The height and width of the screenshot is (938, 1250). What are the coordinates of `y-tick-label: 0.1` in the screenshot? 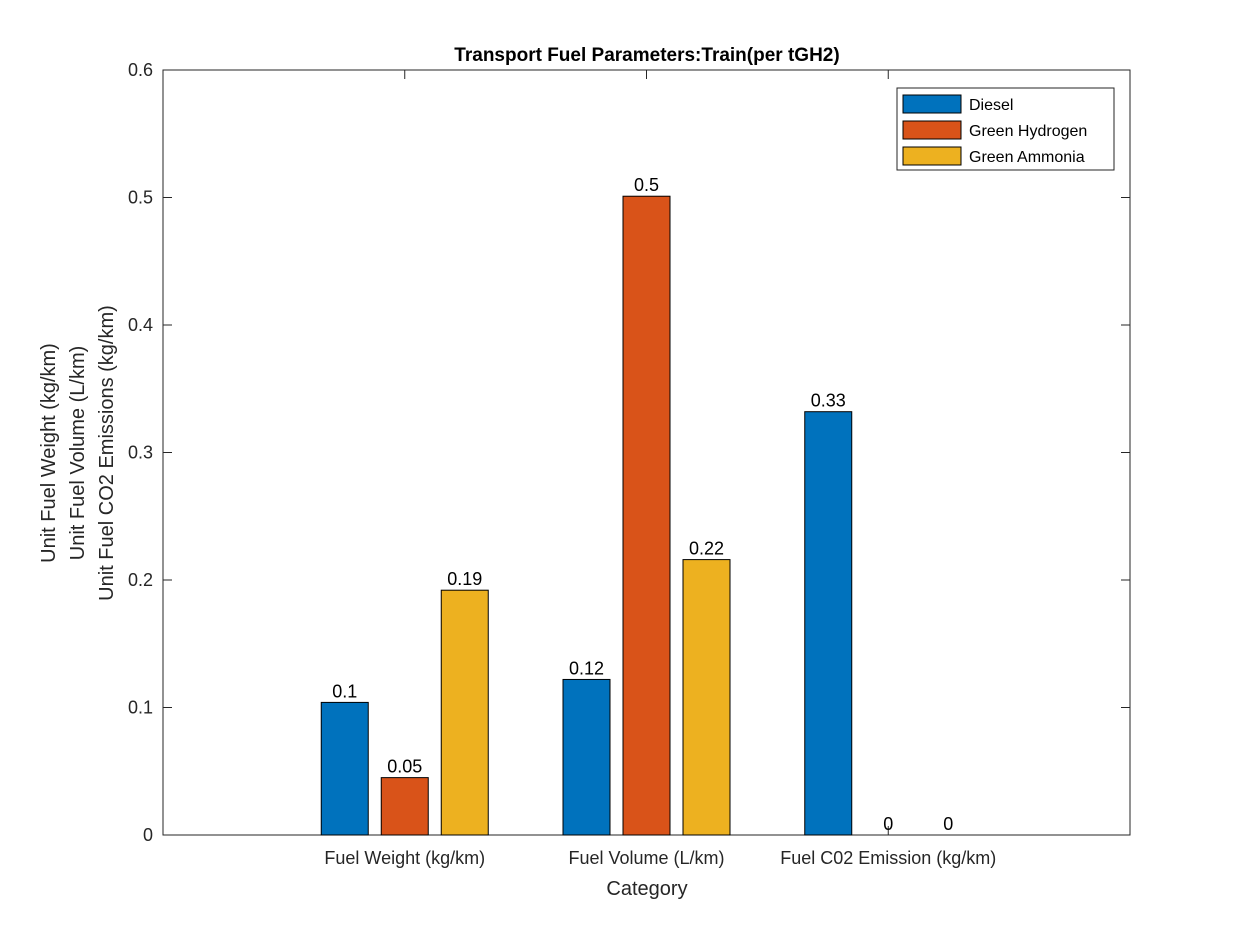 It's located at (140, 708).